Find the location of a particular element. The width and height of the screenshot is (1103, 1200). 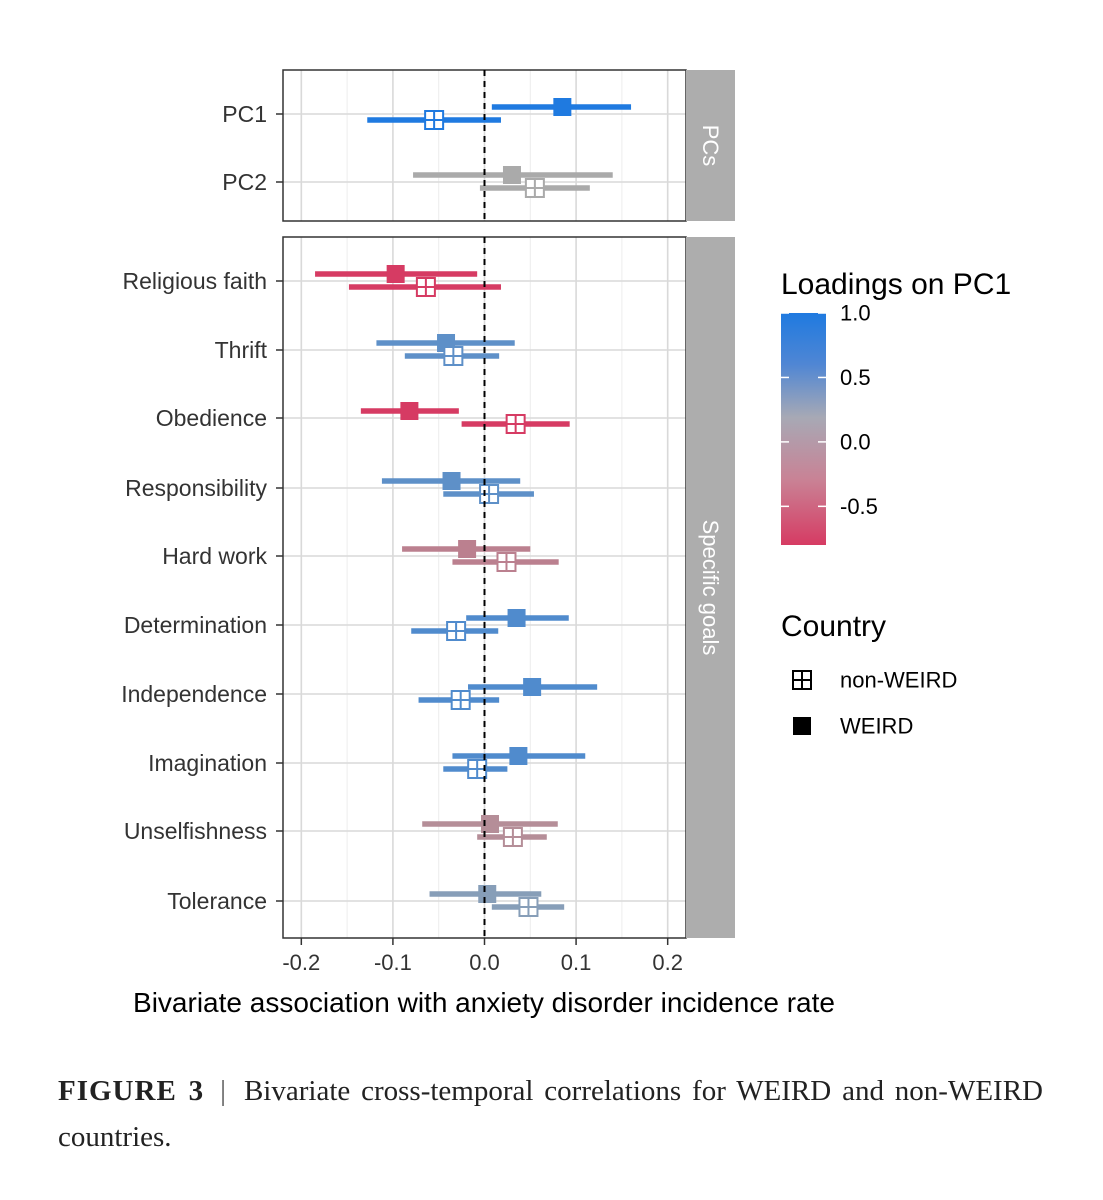

shape-legend-title: Country is located at coordinates (833, 626).